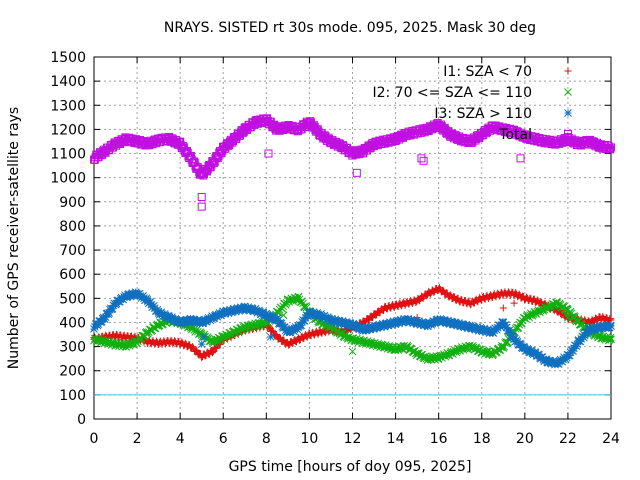 This screenshot has width=640, height=480. What do you see at coordinates (350, 467) in the screenshot?
I see `x-axis-label: GPS time [hours of doy 095, 2025]` at bounding box center [350, 467].